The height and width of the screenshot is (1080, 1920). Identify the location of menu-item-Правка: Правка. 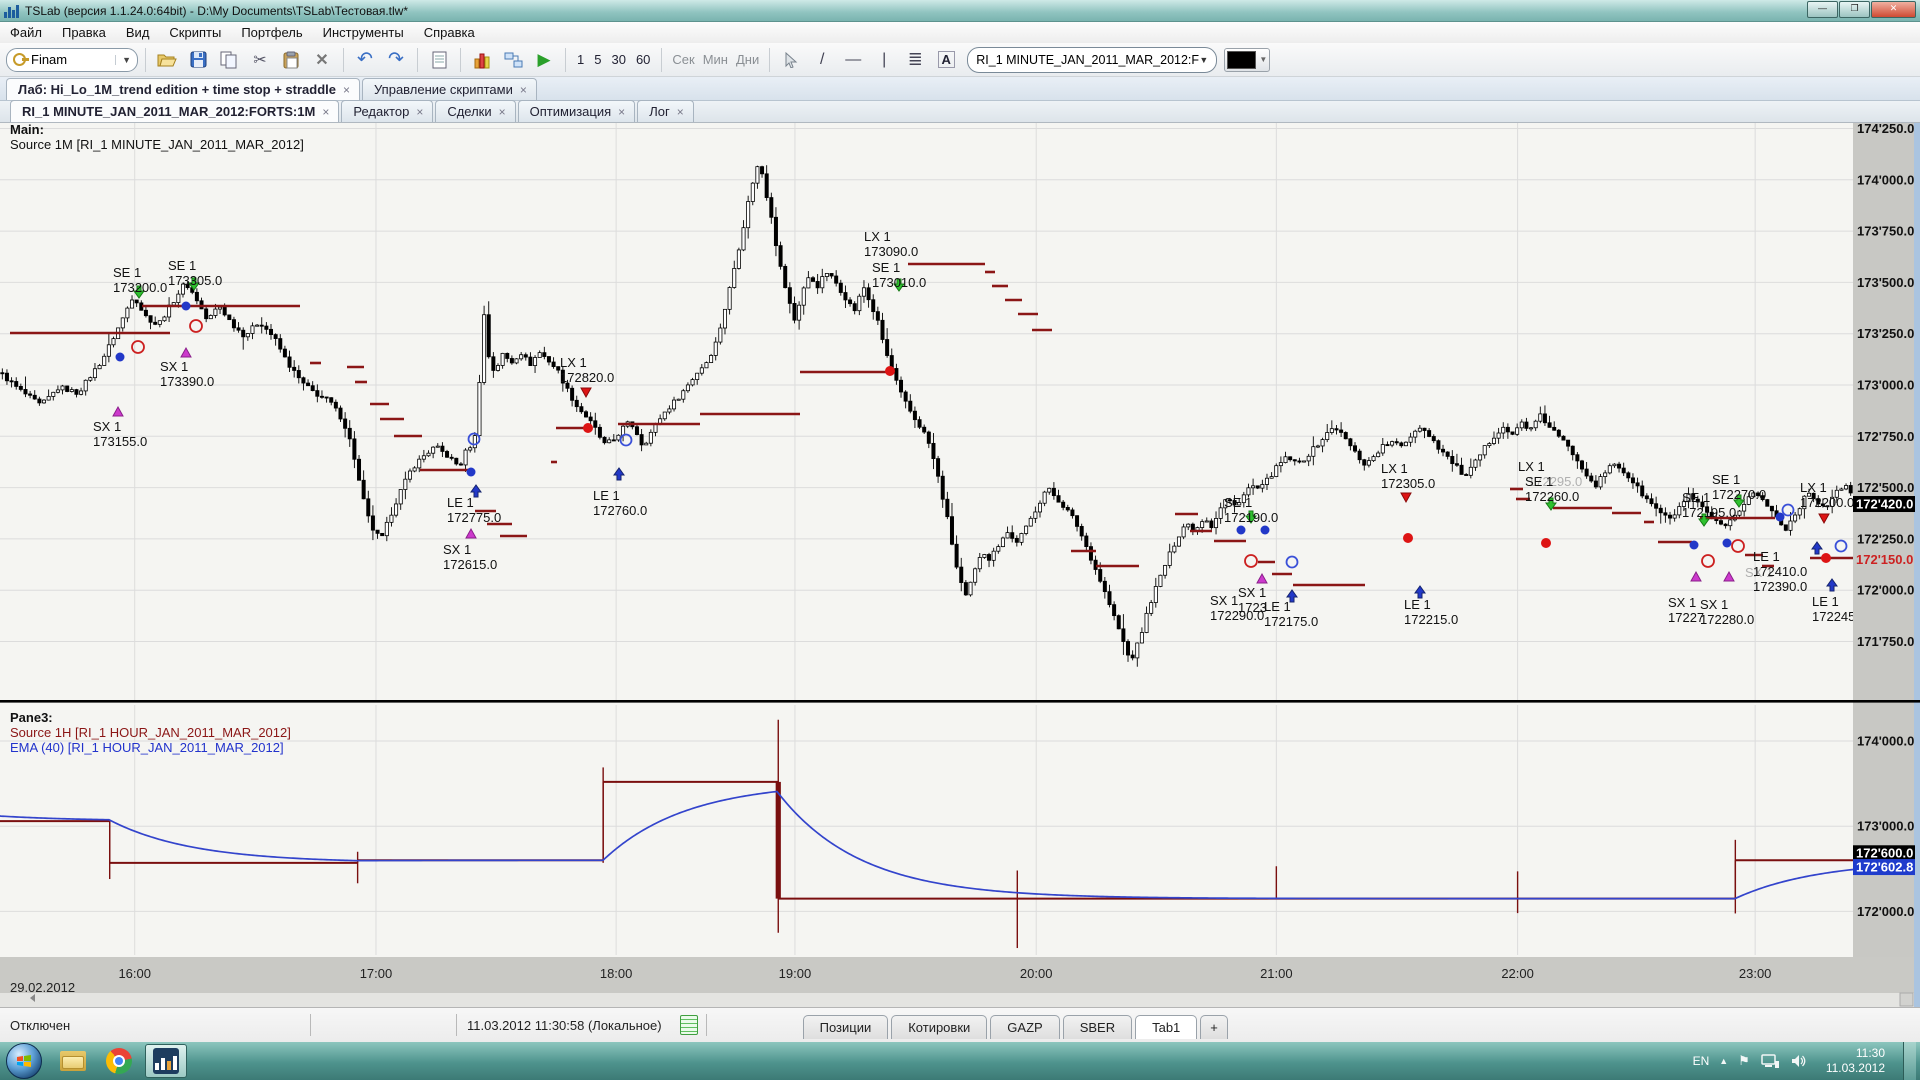
(83, 32).